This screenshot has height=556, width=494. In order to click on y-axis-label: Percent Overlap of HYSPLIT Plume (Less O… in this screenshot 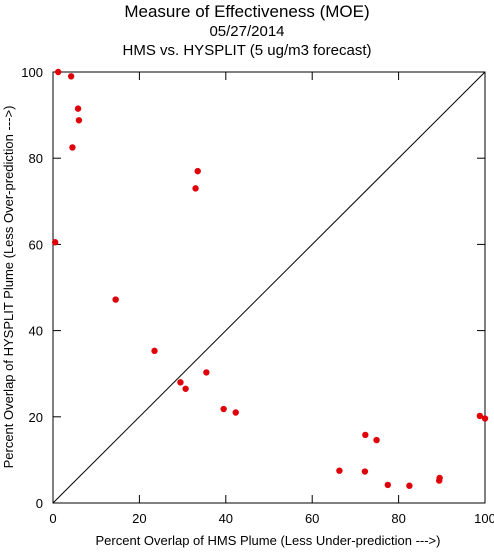, I will do `click(8, 287)`.